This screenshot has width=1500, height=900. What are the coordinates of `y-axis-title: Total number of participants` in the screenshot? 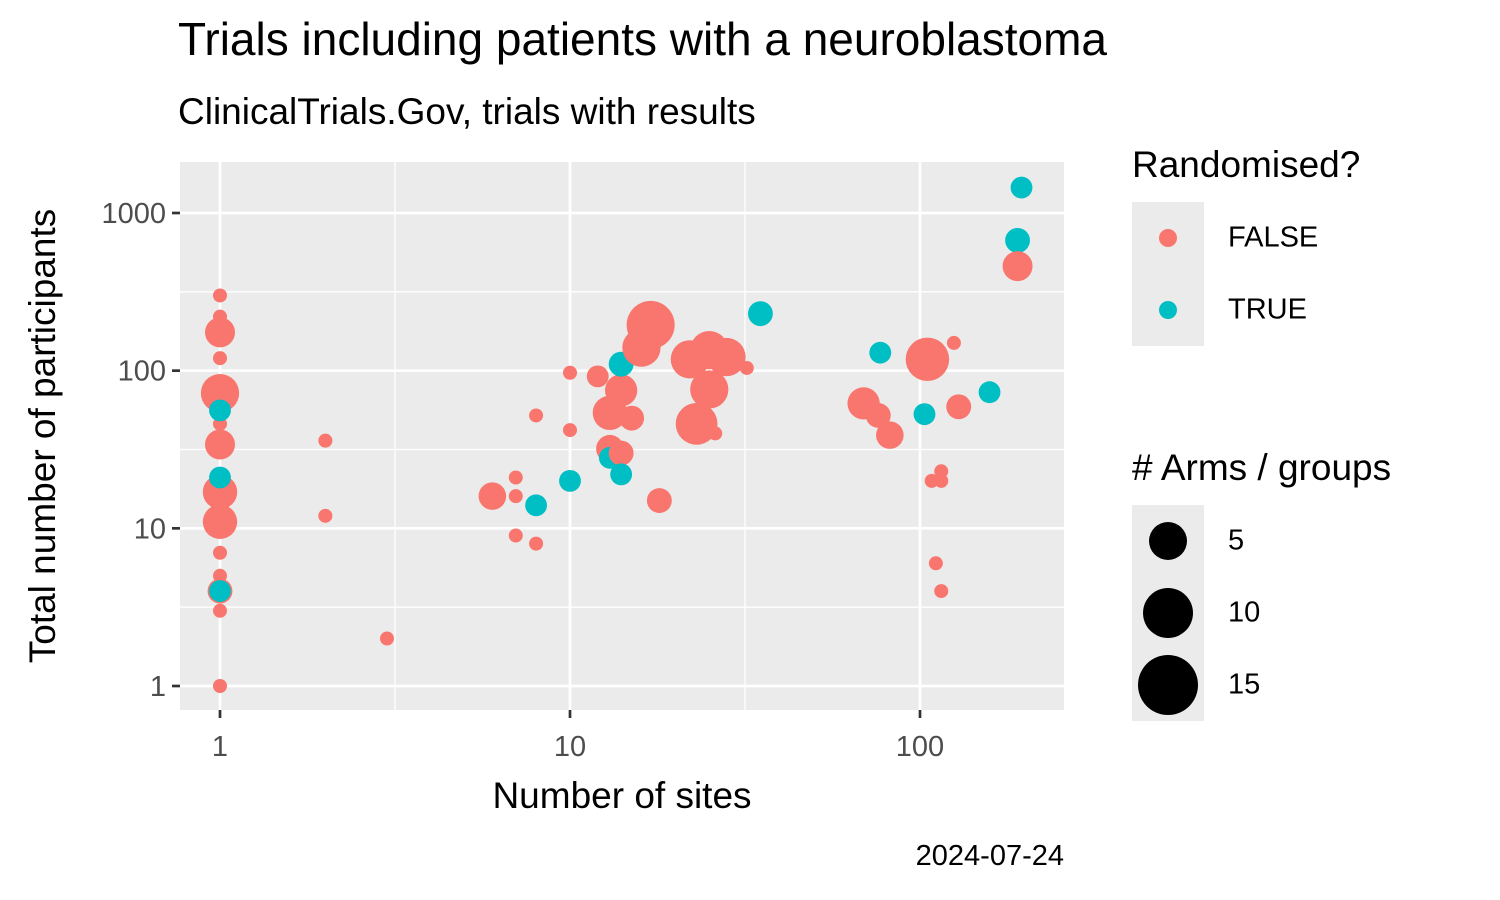 It's located at (42, 436).